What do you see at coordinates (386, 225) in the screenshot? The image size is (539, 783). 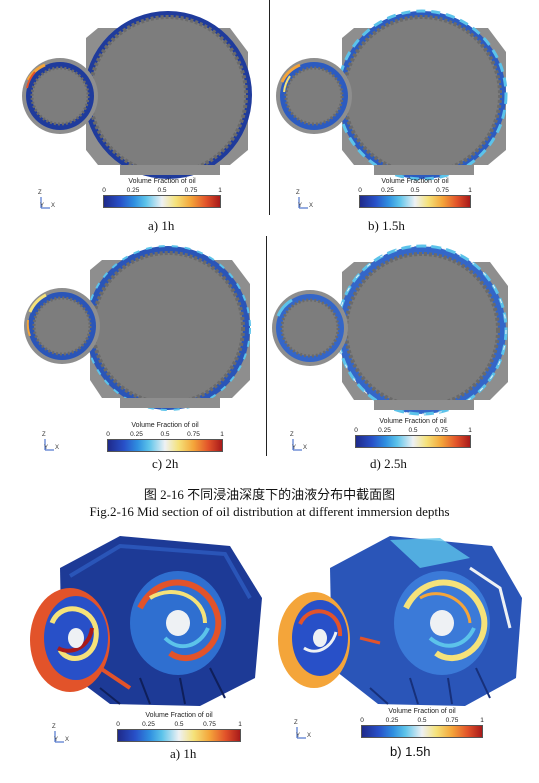 I see `caption-b: b) 1.5h` at bounding box center [386, 225].